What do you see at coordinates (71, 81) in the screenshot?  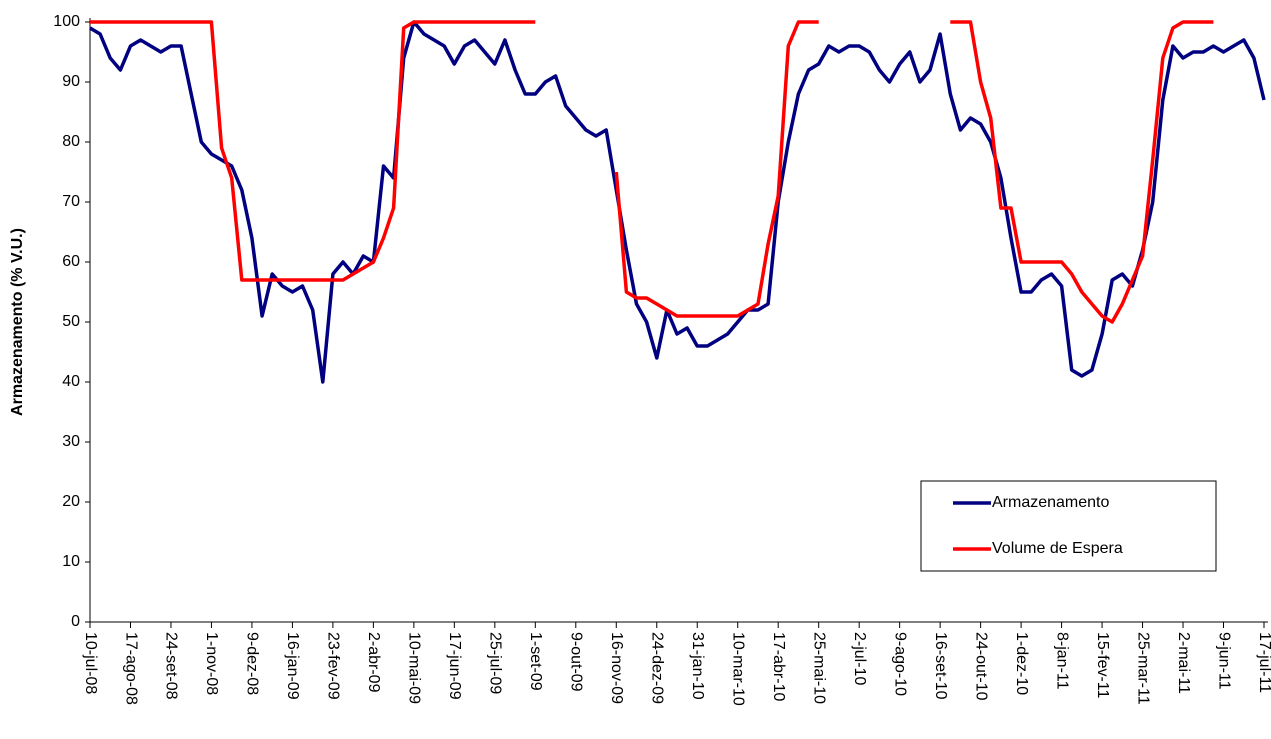 I see `y-tick-label: 90` at bounding box center [71, 81].